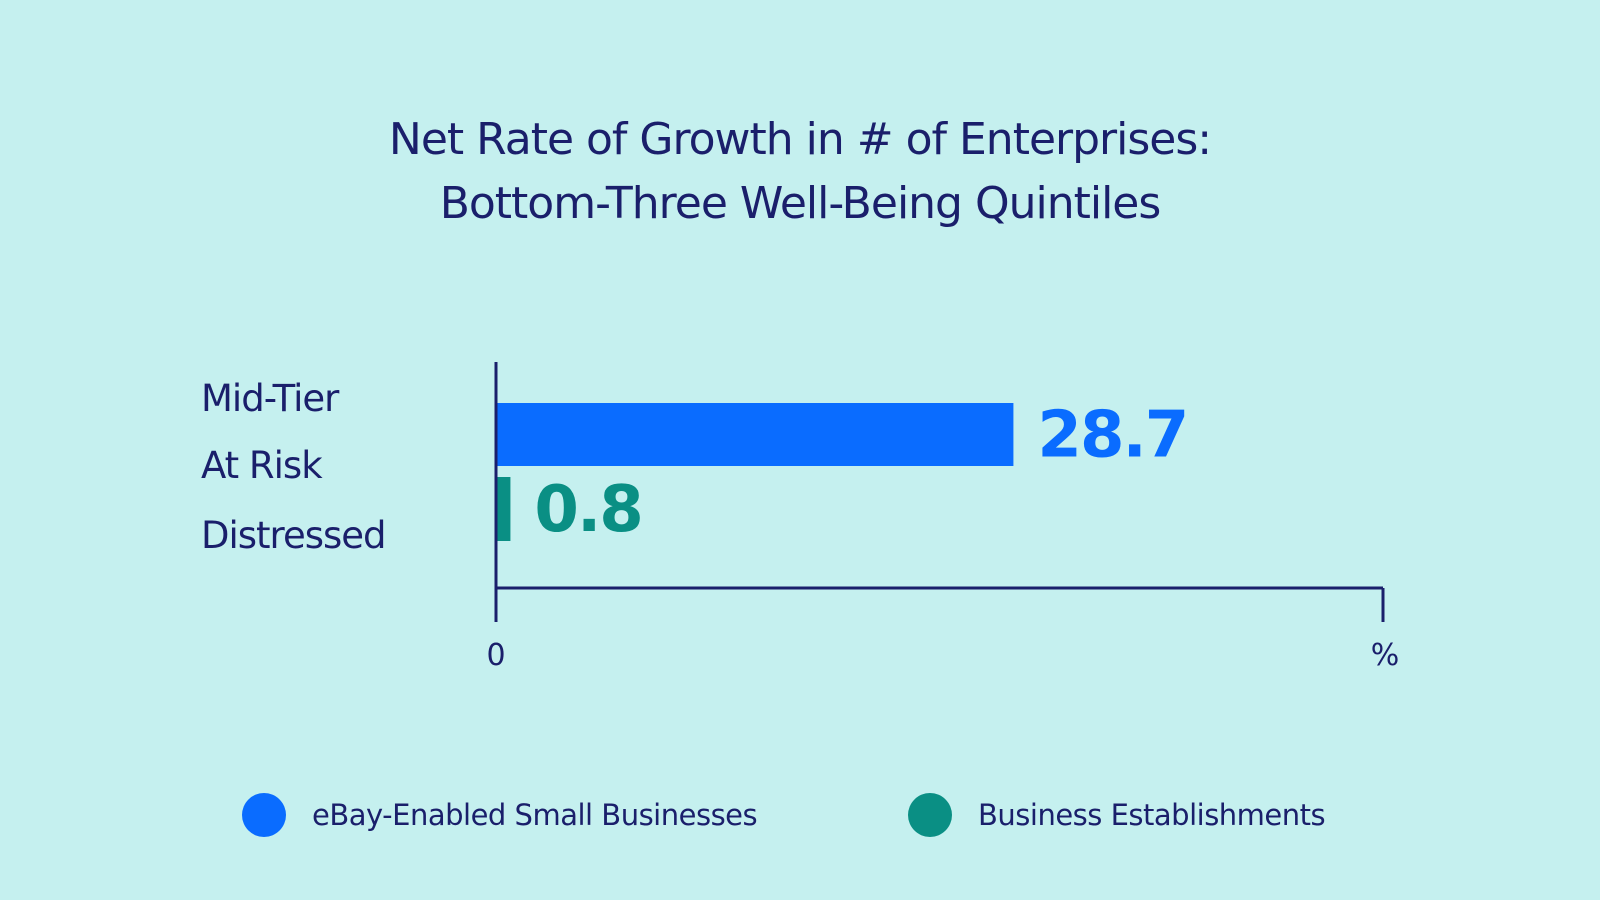  What do you see at coordinates (1385, 655) in the screenshot?
I see `x-tick-label-unit: %` at bounding box center [1385, 655].